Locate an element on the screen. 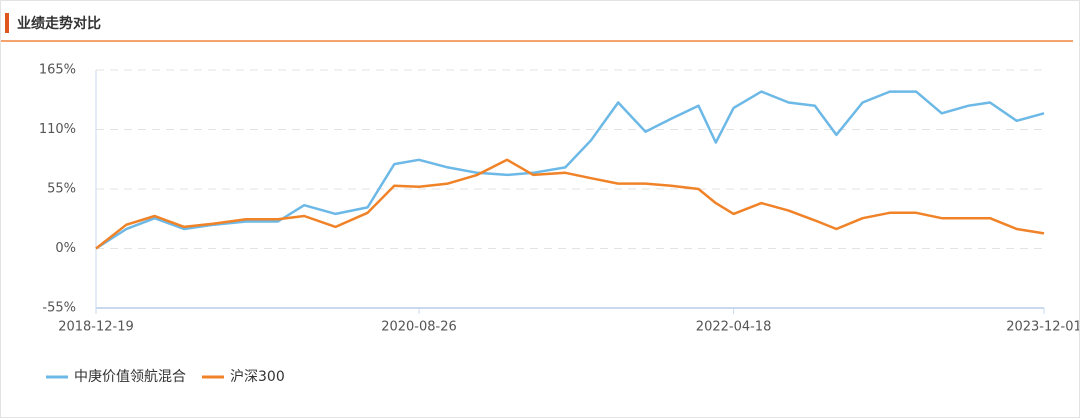 Image resolution: width=1080 pixels, height=418 pixels. x-tick-label: 2023-12-01 is located at coordinates (1042, 327).